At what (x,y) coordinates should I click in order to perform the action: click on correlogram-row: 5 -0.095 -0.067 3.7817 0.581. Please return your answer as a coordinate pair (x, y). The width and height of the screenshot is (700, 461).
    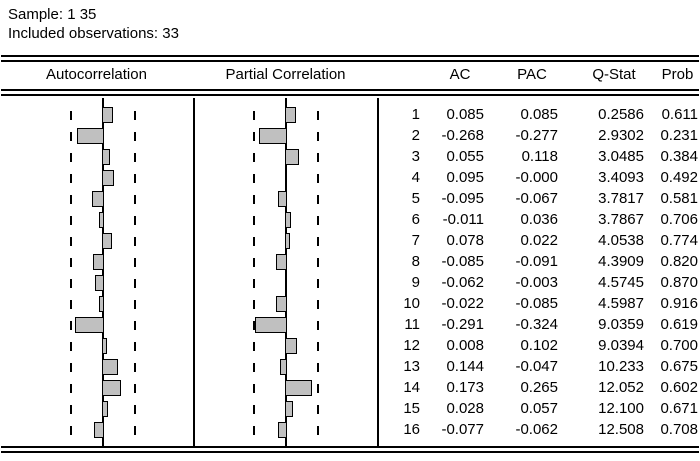
    Looking at the image, I should click on (350, 199).